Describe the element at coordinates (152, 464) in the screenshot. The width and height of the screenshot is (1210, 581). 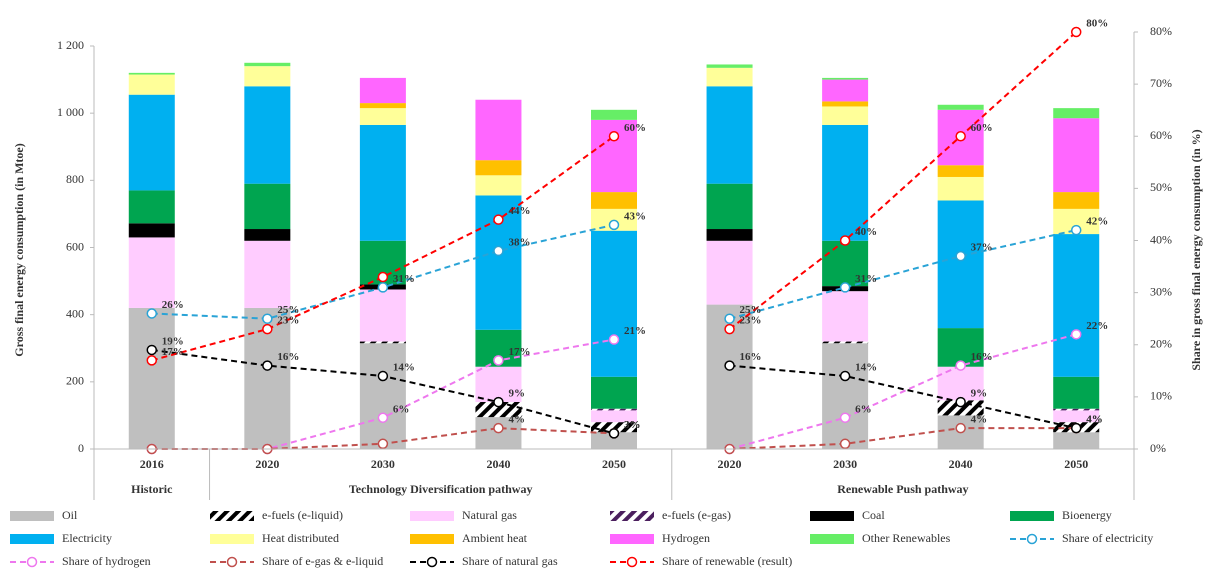
I see `x-tick-label: 2016` at that location.